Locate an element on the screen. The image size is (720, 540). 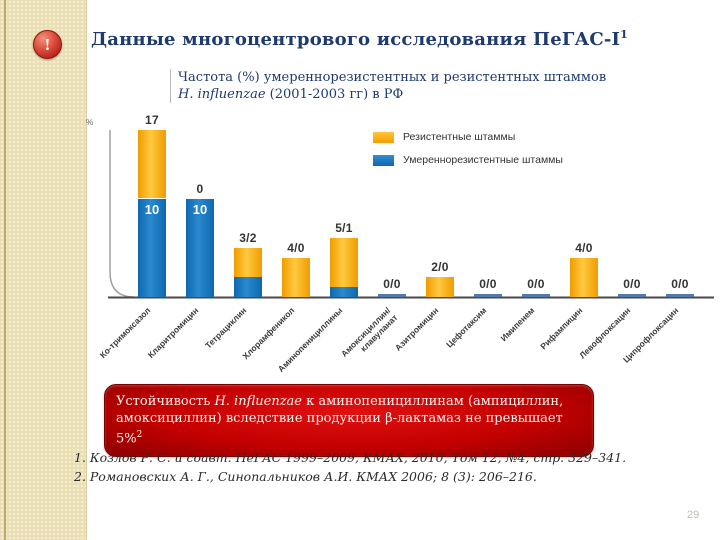
alert-icon-glyph: ! is located at coordinates (47, 44).